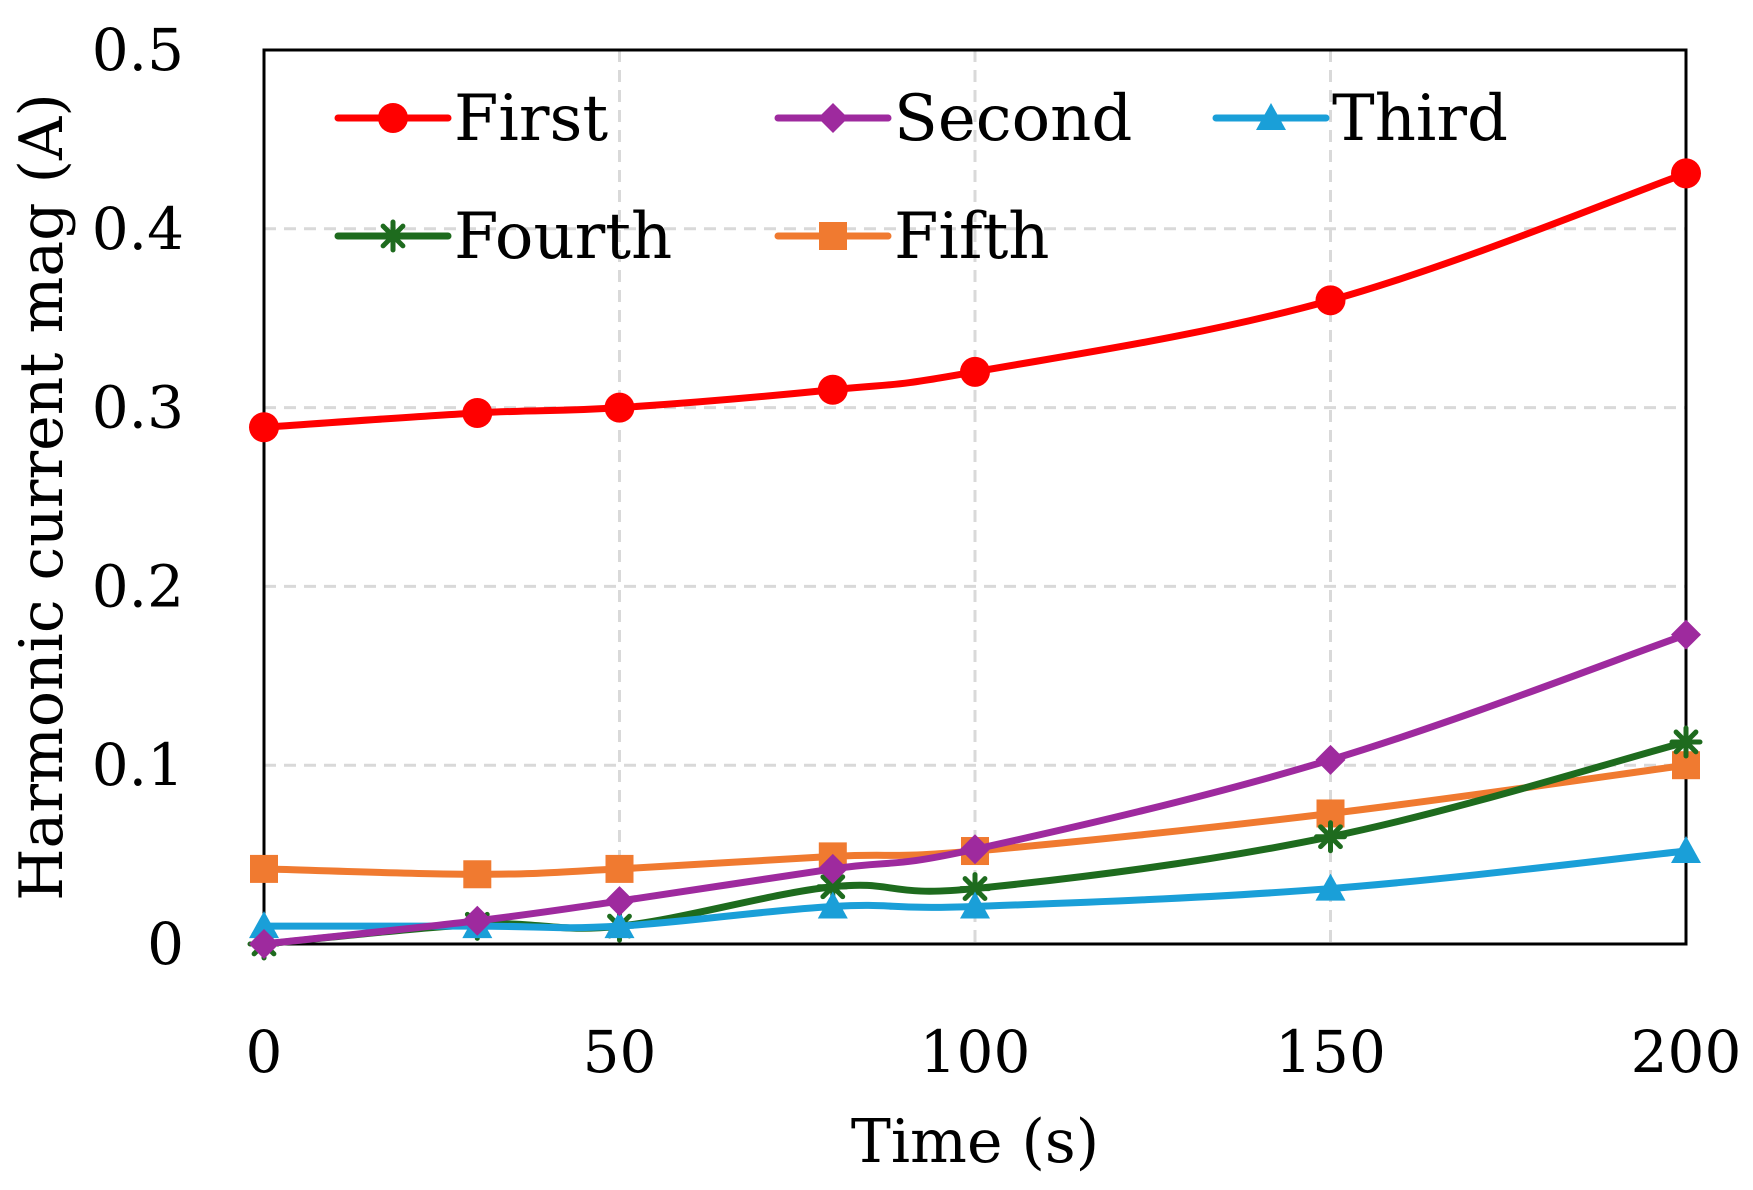  I want to click on series-fifth, so click(975, 820).